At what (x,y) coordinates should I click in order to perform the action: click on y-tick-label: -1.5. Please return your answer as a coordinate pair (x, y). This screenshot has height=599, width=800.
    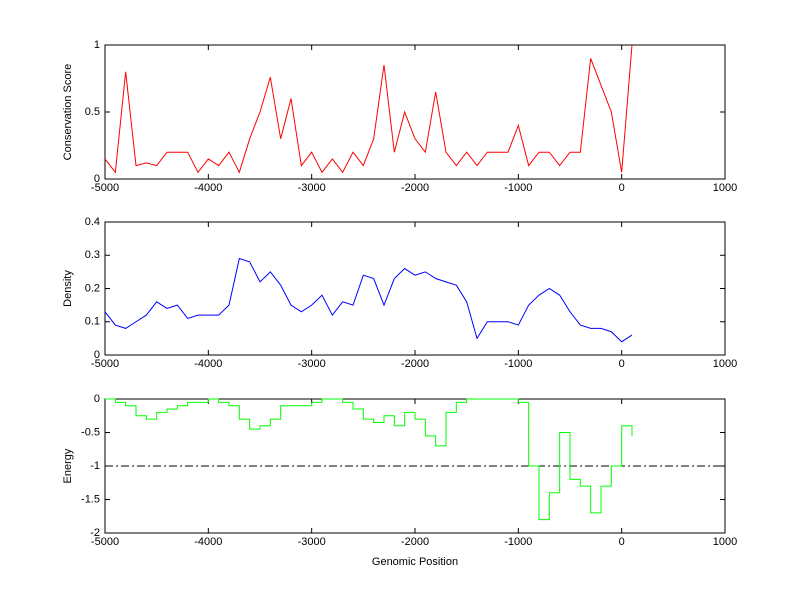
    Looking at the image, I should click on (90, 499).